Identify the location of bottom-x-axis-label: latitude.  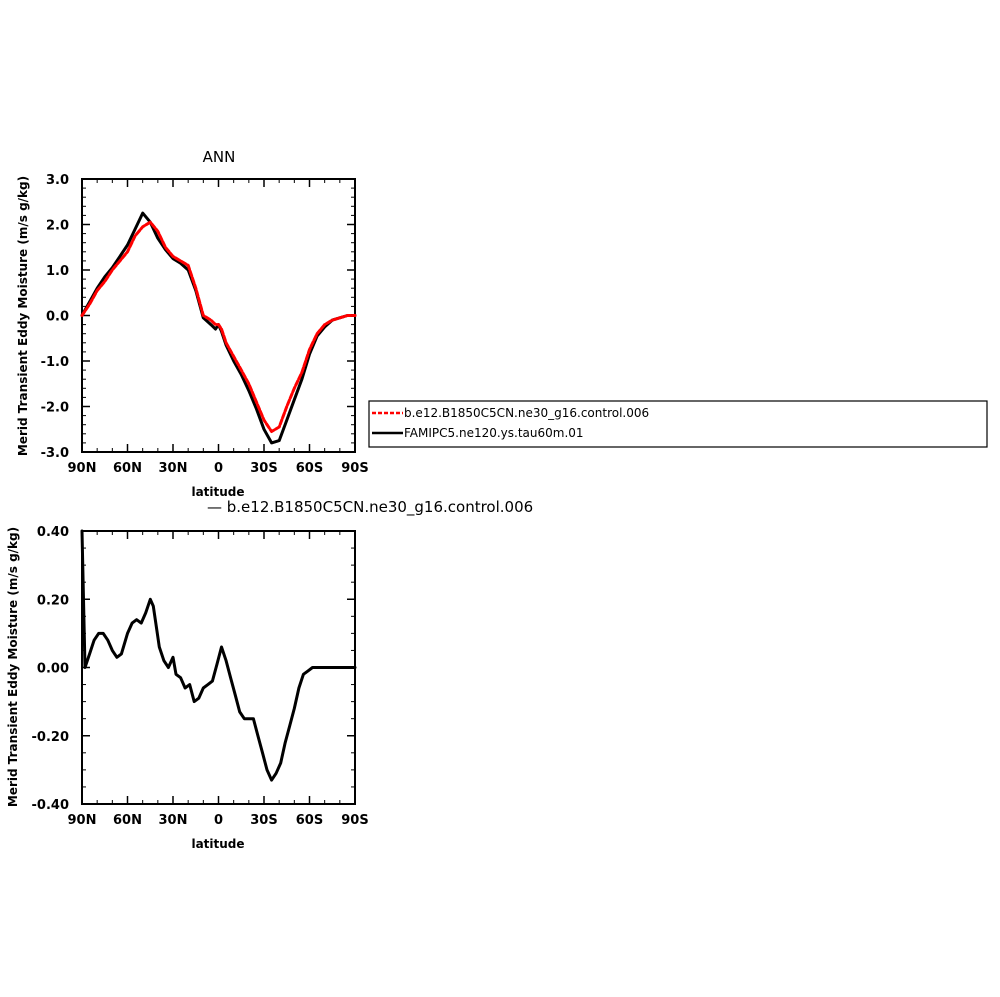
(217, 844).